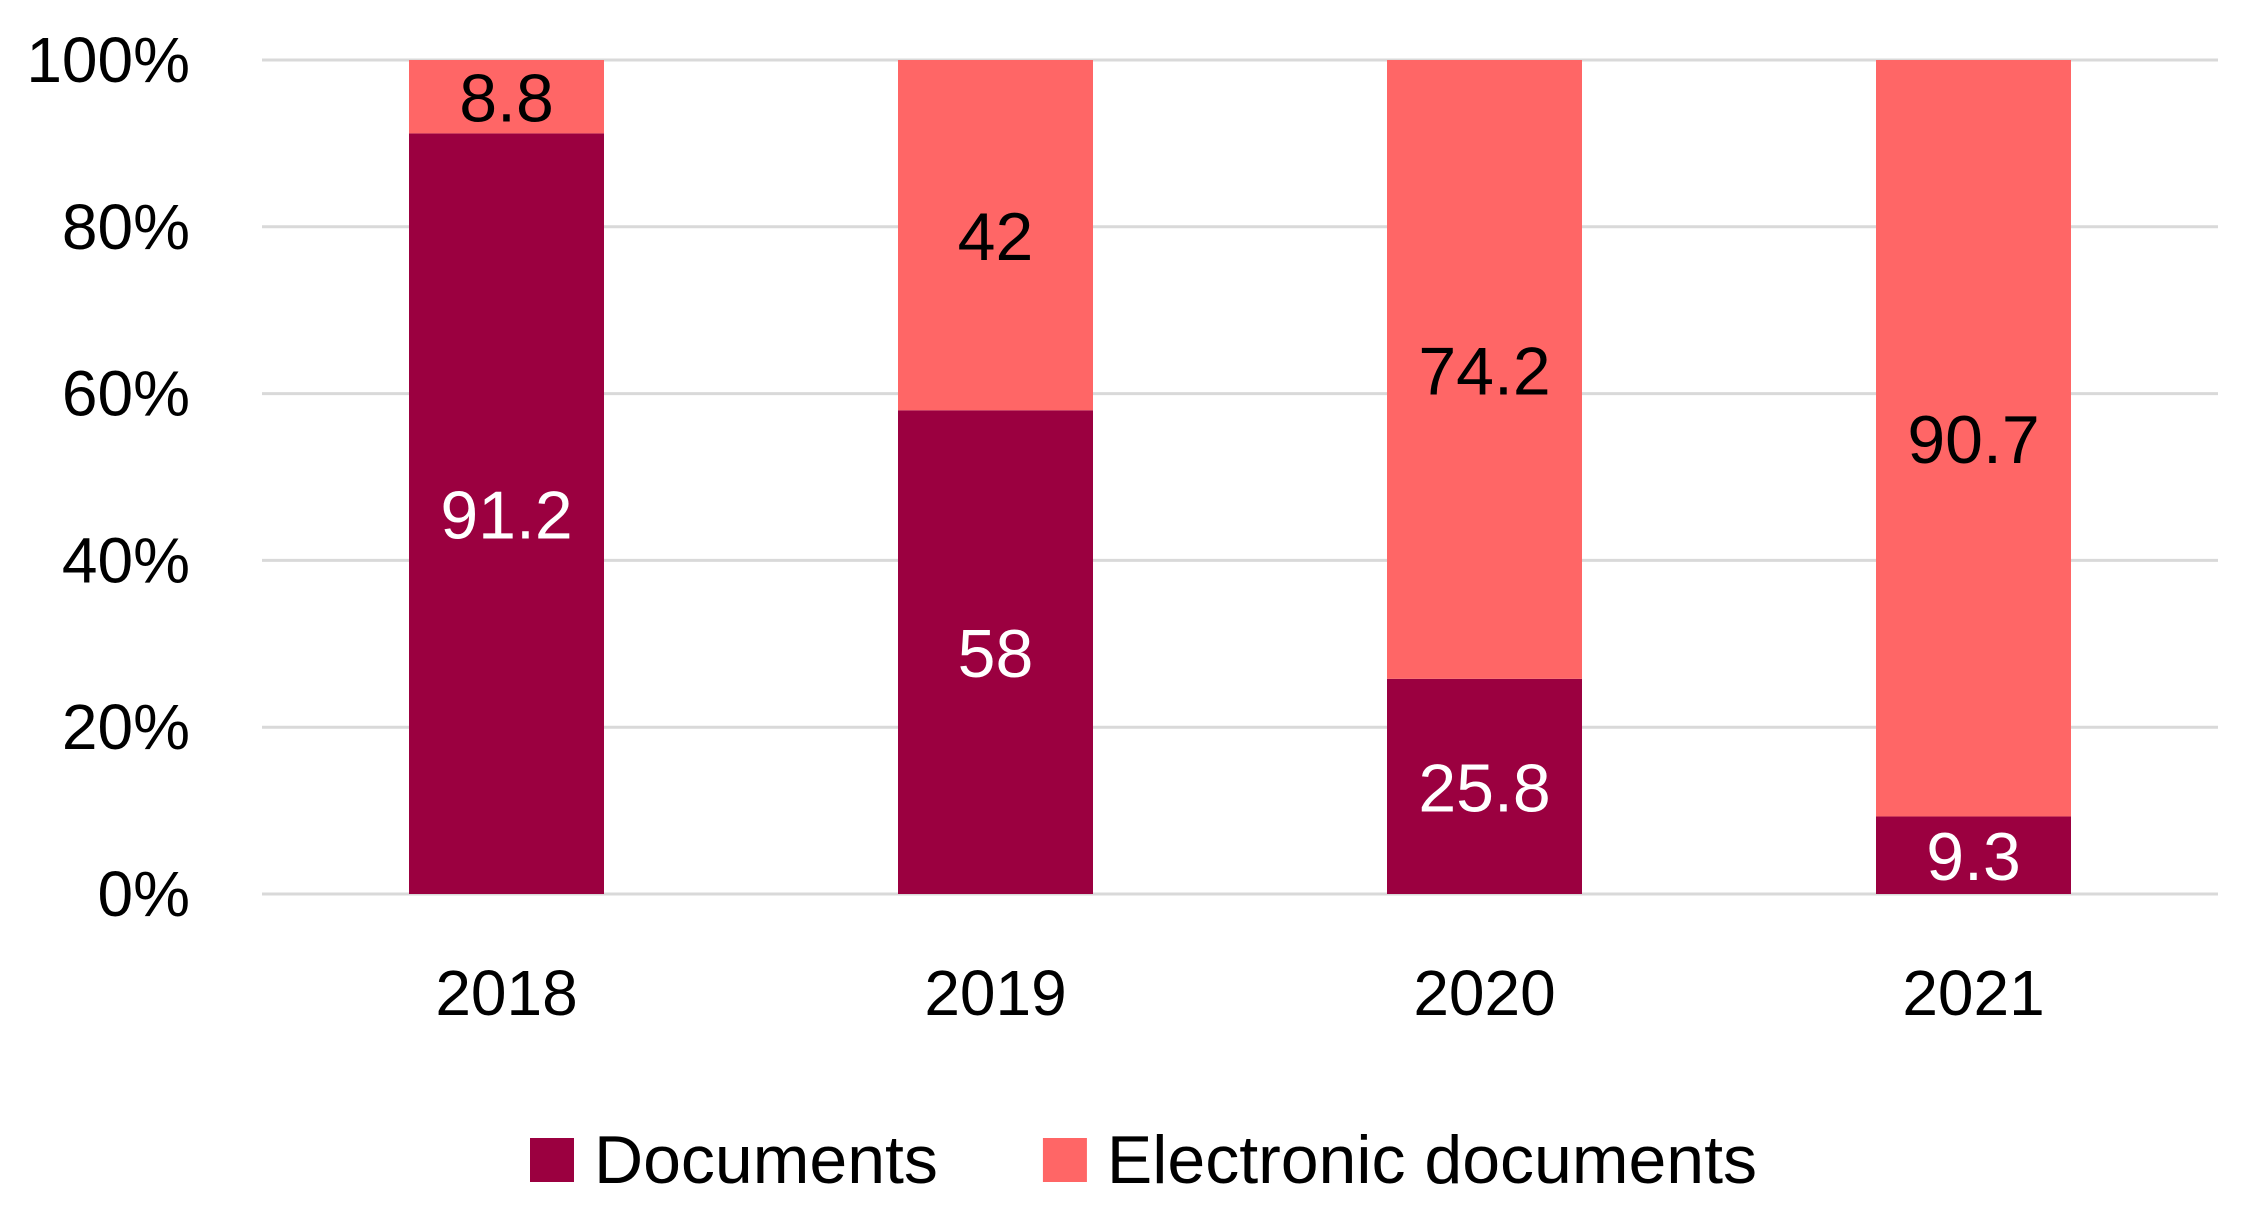 The width and height of the screenshot is (2248, 1209). I want to click on y-tick-label: 100%, so click(108, 60).